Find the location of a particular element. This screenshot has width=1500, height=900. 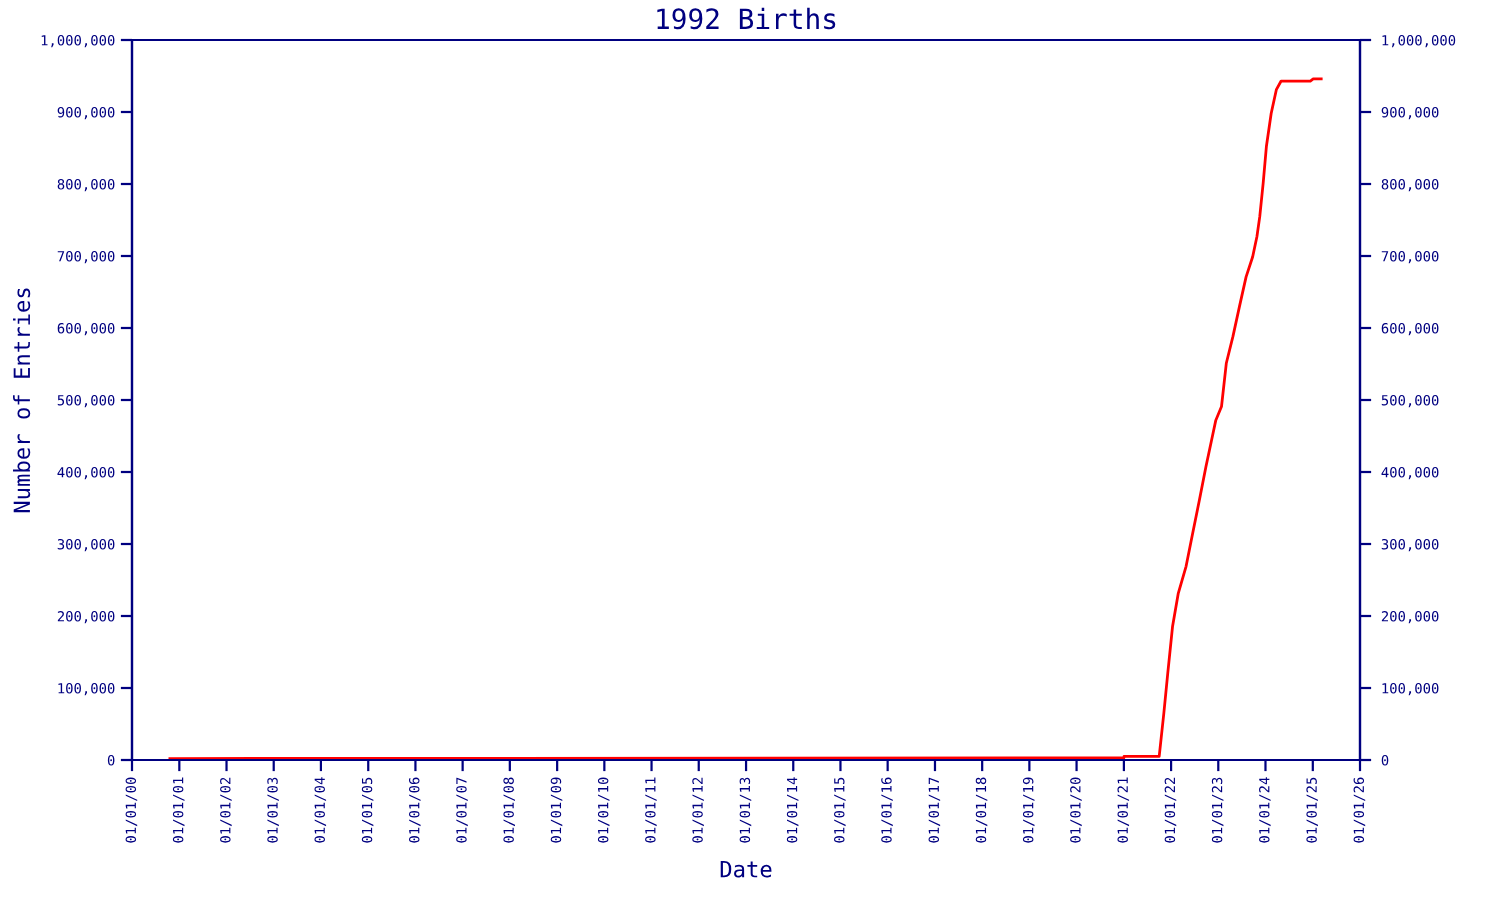

chart-title: 1992 Births is located at coordinates (746, 18).